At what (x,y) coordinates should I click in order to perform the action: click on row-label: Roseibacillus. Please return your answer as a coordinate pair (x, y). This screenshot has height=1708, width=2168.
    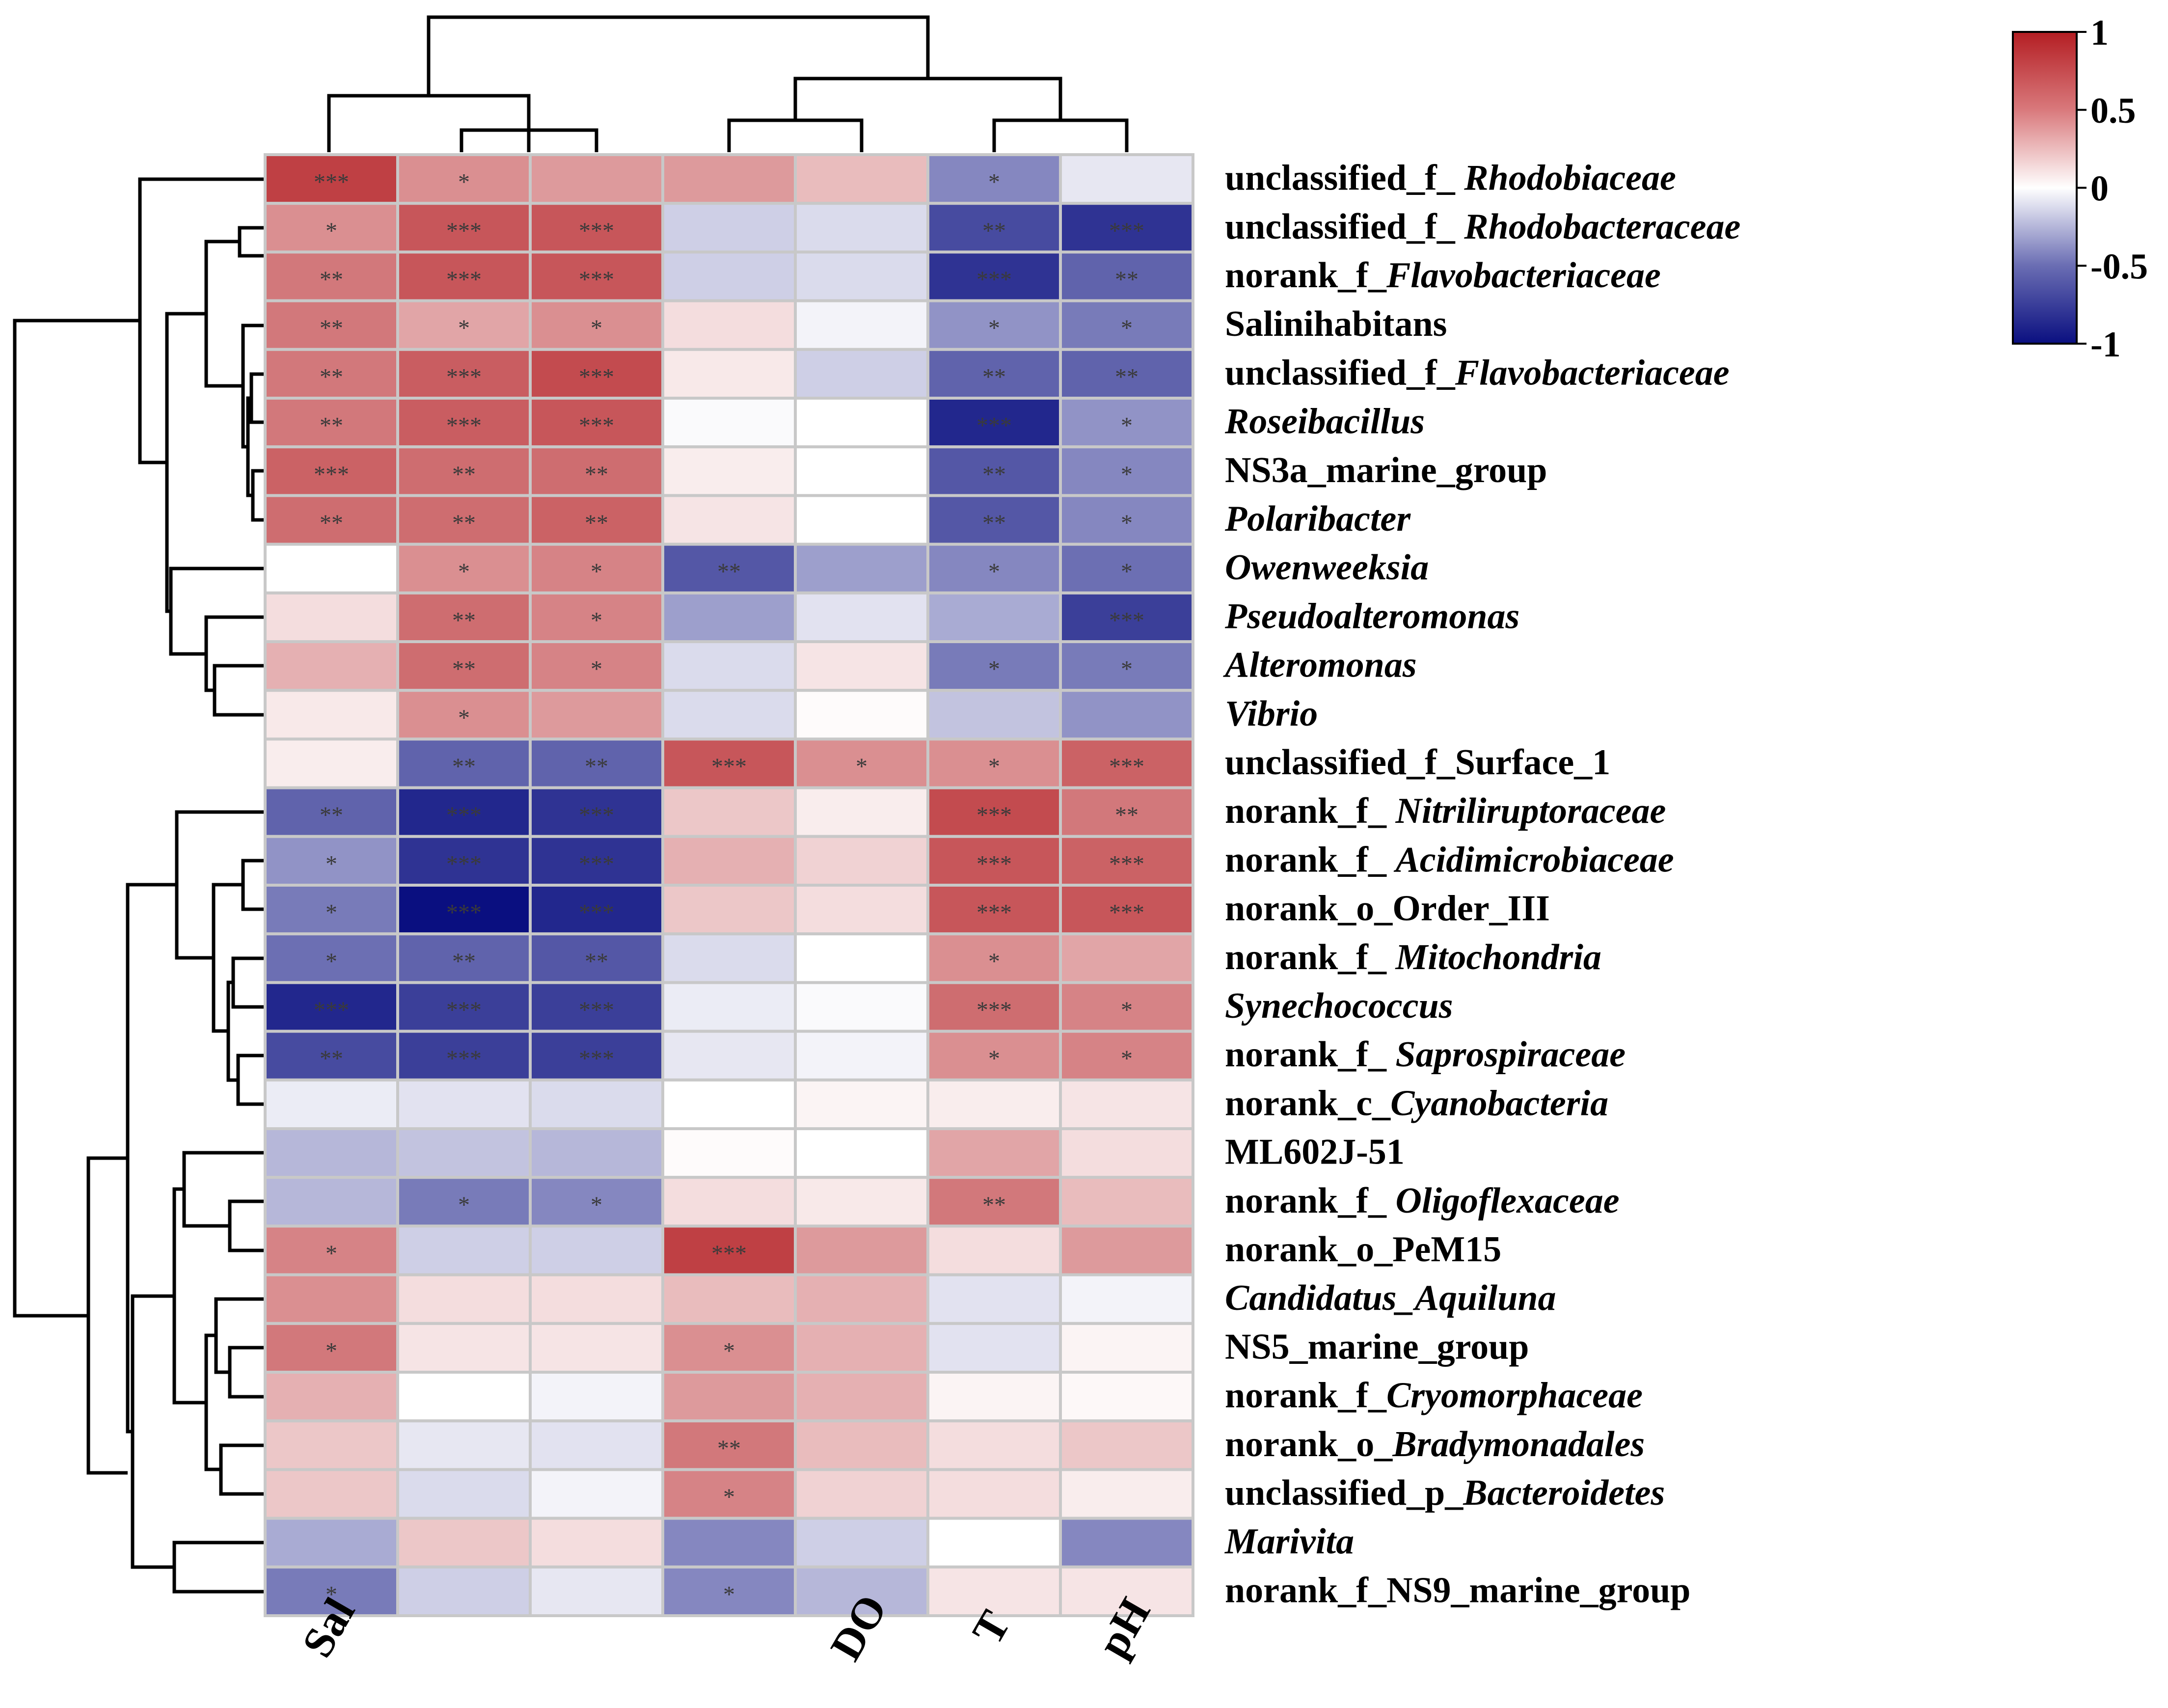
    Looking at the image, I should click on (1324, 422).